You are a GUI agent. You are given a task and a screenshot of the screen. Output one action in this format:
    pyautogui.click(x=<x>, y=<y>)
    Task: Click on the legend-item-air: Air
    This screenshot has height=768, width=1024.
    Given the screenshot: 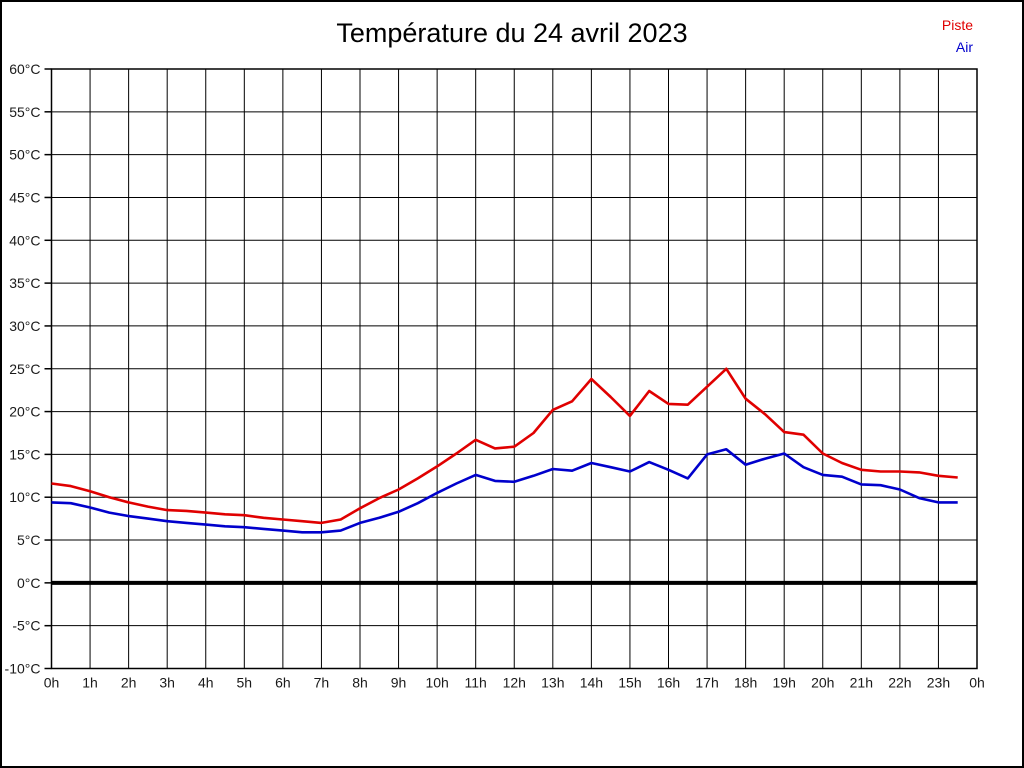 What is the action you would take?
    pyautogui.click(x=957, y=47)
    